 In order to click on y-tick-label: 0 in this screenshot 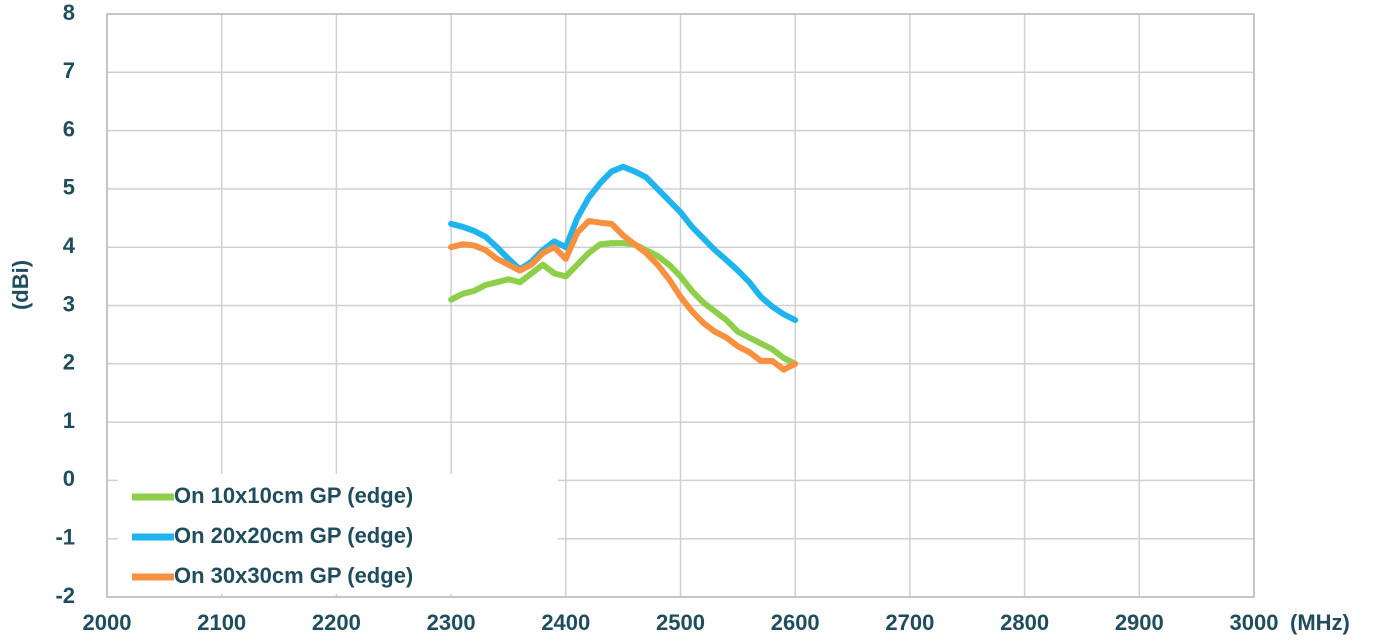, I will do `click(69, 478)`.